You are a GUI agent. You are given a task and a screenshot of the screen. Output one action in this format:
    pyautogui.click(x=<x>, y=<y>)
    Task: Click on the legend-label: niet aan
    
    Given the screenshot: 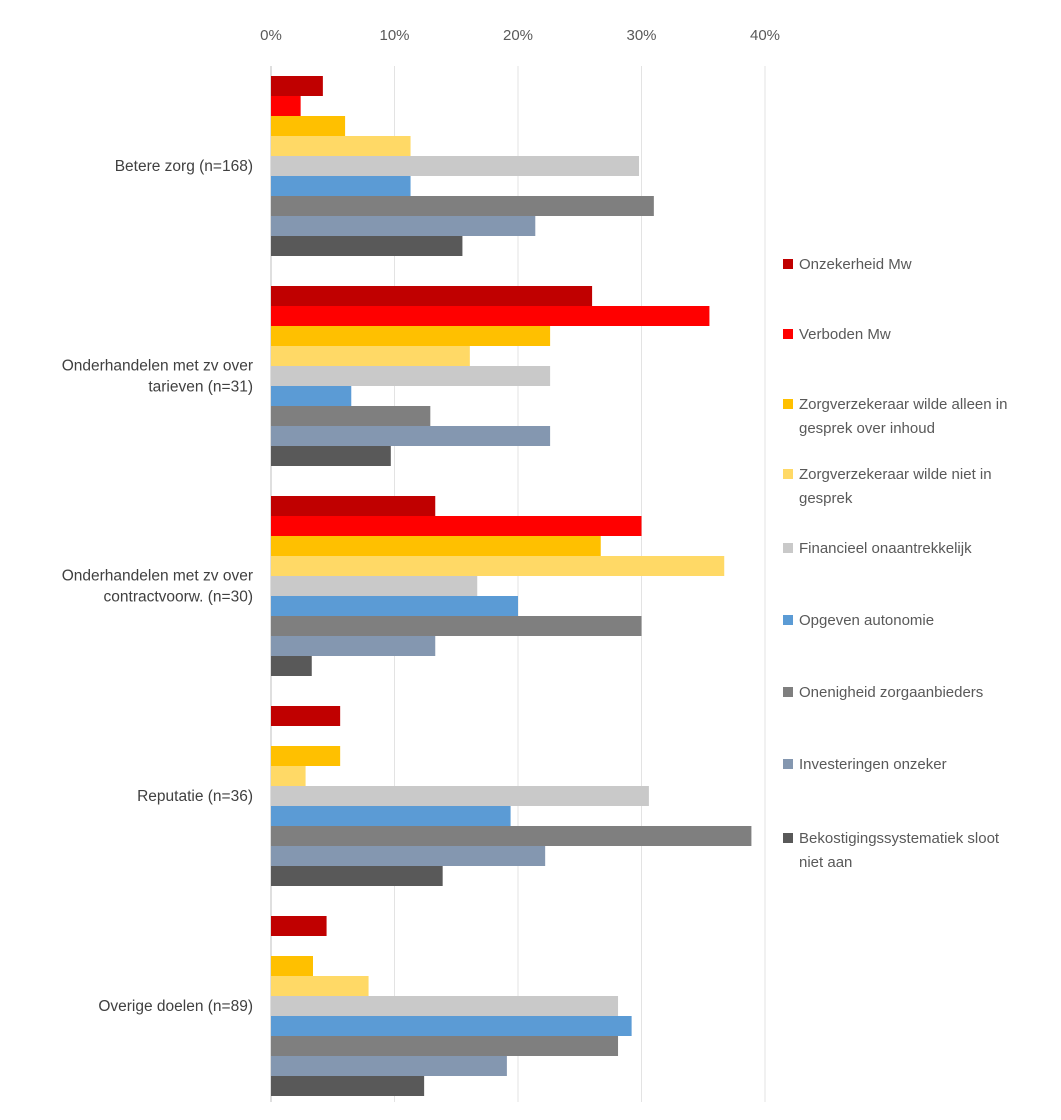 What is the action you would take?
    pyautogui.click(x=825, y=862)
    